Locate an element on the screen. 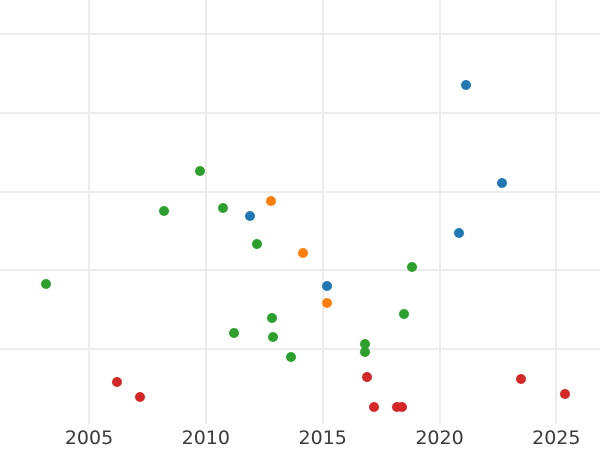 Image resolution: width=600 pixels, height=450 pixels. x-tick-label: 2015 is located at coordinates (322, 438).